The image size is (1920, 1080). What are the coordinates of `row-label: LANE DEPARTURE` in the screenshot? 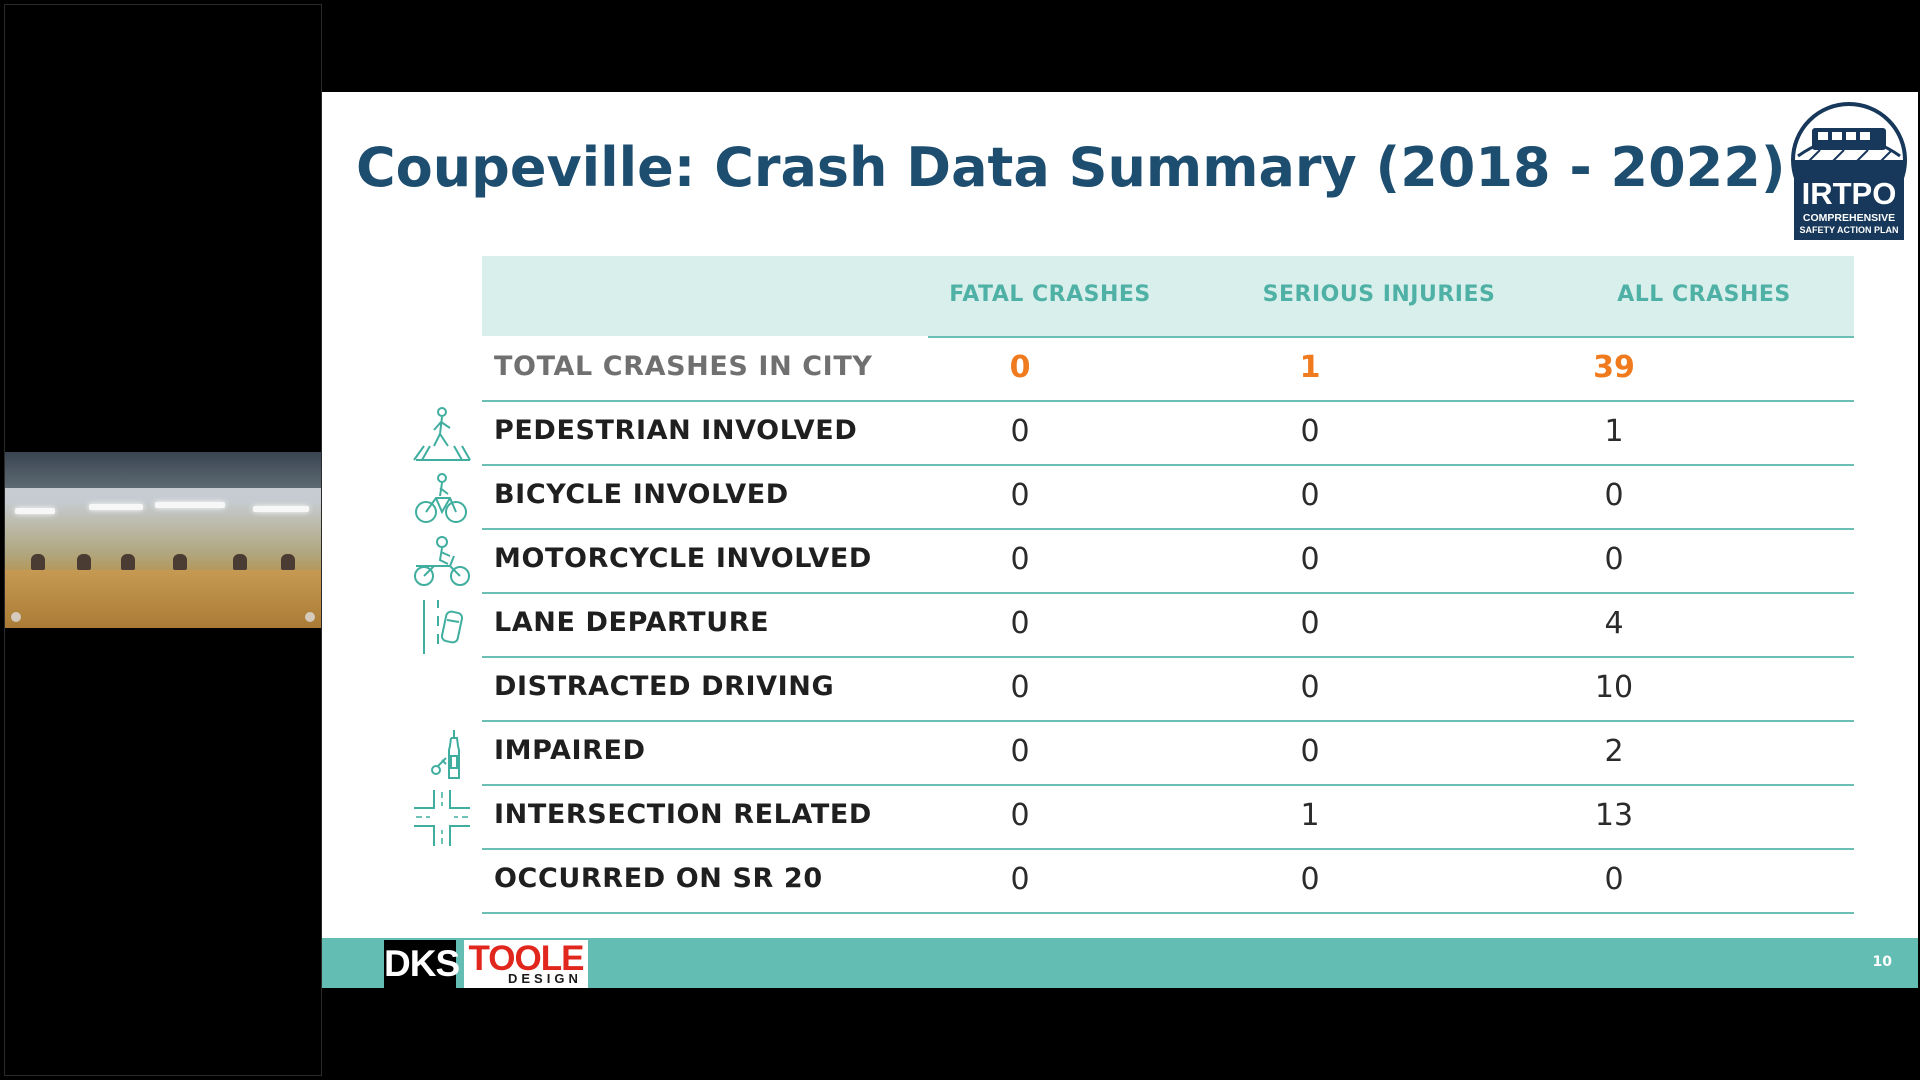 It's located at (632, 622).